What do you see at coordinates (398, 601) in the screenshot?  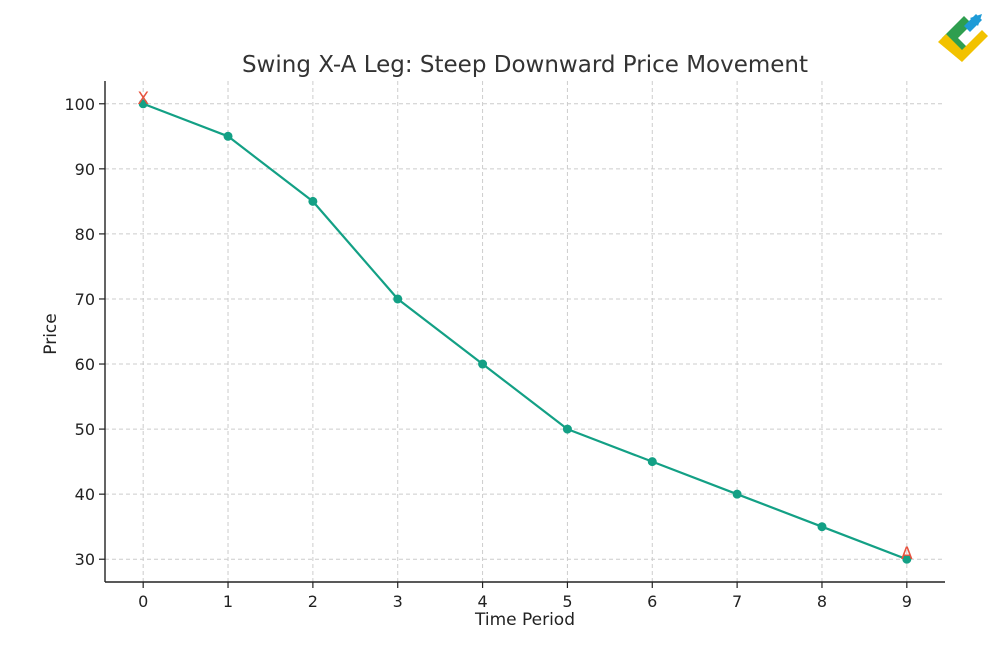 I see `x-tick-label: 3` at bounding box center [398, 601].